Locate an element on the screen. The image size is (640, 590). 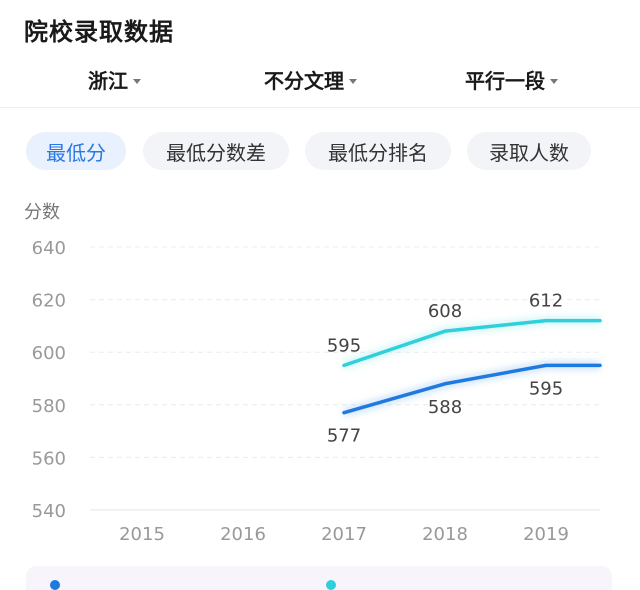
y-tick-label: 640 is located at coordinates (49, 248).